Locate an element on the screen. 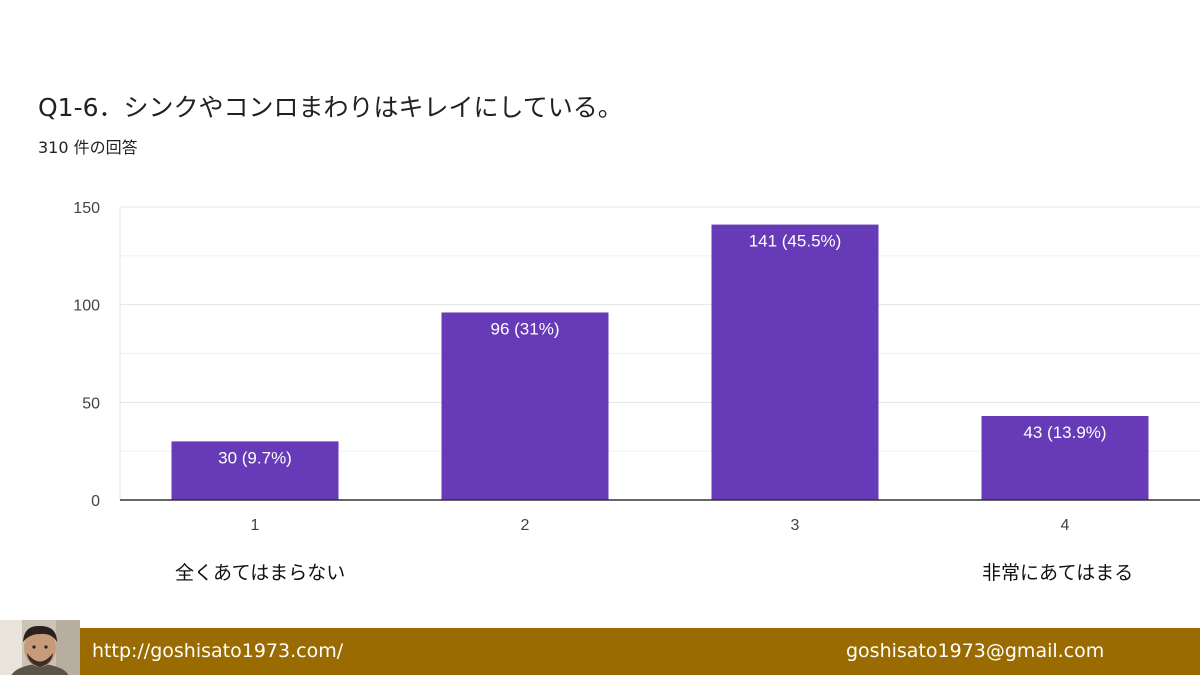 Image resolution: width=1200 pixels, height=675 pixels. person-photo-icon is located at coordinates (40, 647).